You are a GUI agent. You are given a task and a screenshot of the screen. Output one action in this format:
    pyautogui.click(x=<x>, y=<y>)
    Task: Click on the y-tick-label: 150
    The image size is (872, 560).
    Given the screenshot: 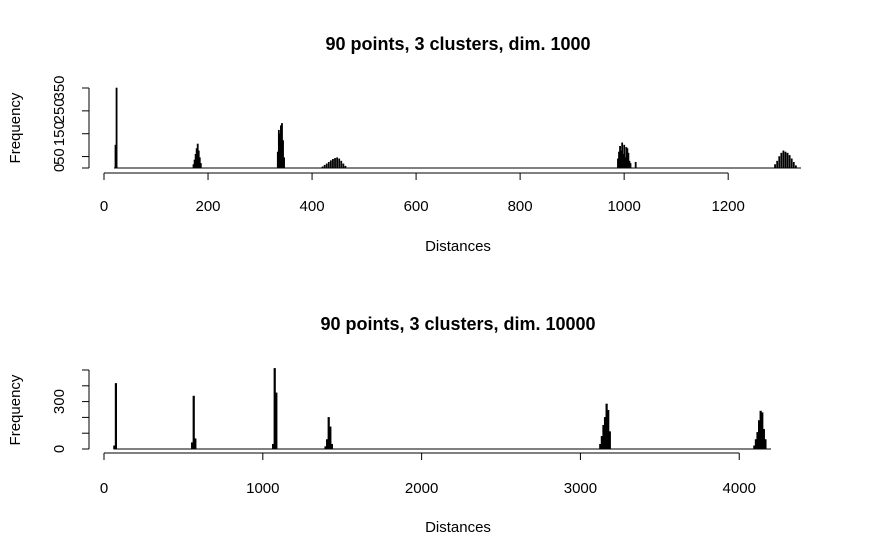 What is the action you would take?
    pyautogui.click(x=59, y=133)
    